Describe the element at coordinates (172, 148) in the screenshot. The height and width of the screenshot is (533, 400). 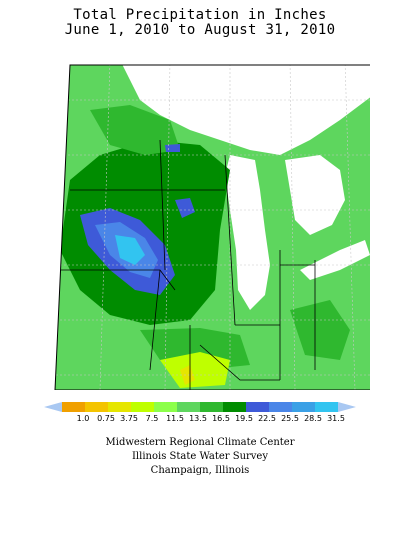
I see `blue-spot-top` at that location.